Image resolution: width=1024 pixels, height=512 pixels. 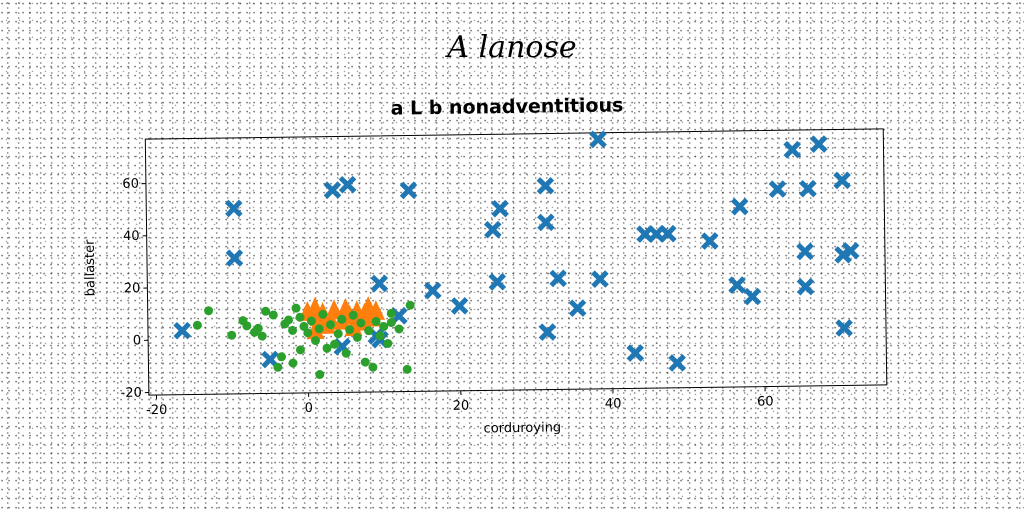 I want to click on x-tick-label: 40, so click(x=613, y=404).